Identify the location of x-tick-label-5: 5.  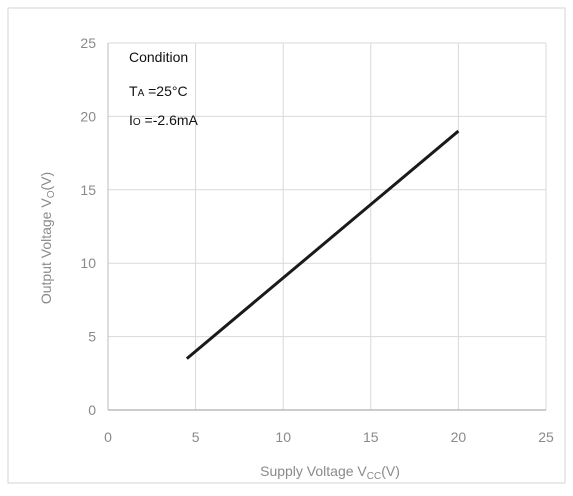
(196, 437).